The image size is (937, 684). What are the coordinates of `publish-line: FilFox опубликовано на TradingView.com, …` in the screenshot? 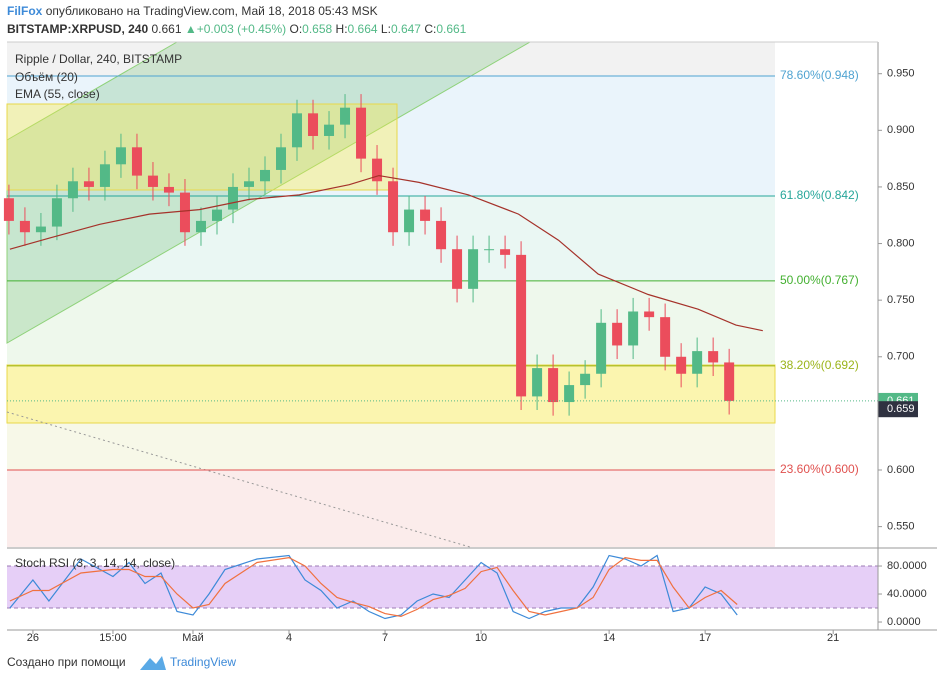 It's located at (192, 11).